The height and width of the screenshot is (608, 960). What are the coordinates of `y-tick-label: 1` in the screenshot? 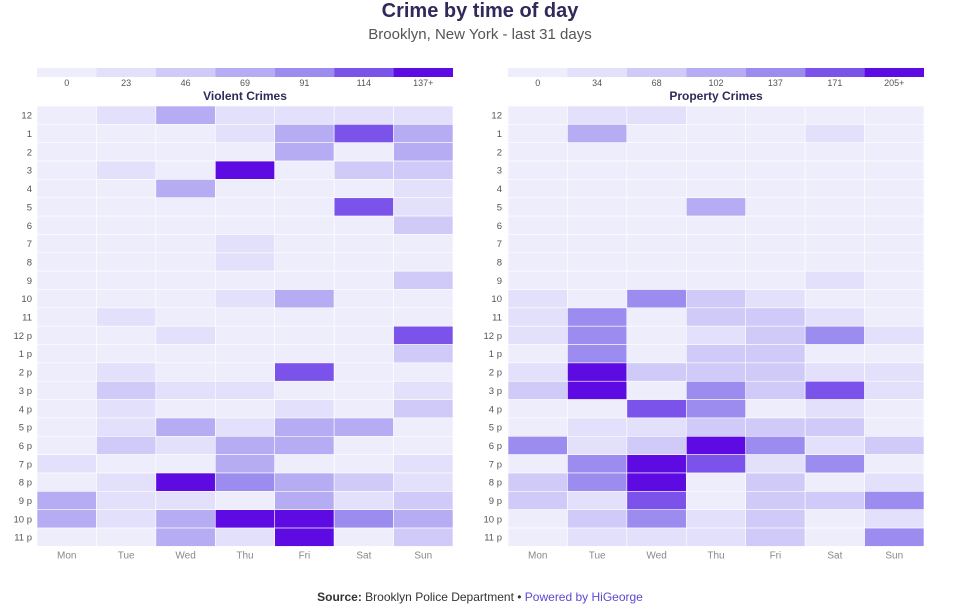 It's located at (29, 134).